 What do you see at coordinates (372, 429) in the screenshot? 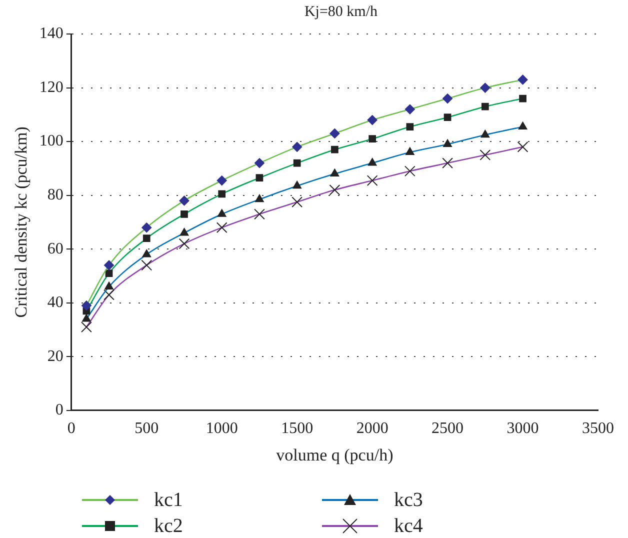
I see `x-tick-label: 2000` at bounding box center [372, 429].